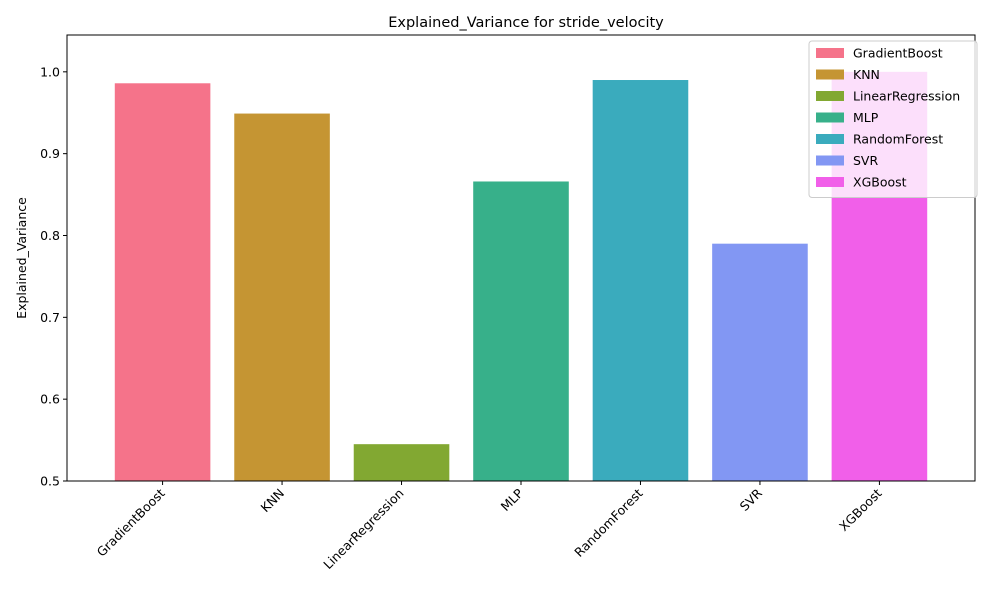 The height and width of the screenshot is (600, 1000). I want to click on x-tick-label: GradientBoost, so click(131, 522).